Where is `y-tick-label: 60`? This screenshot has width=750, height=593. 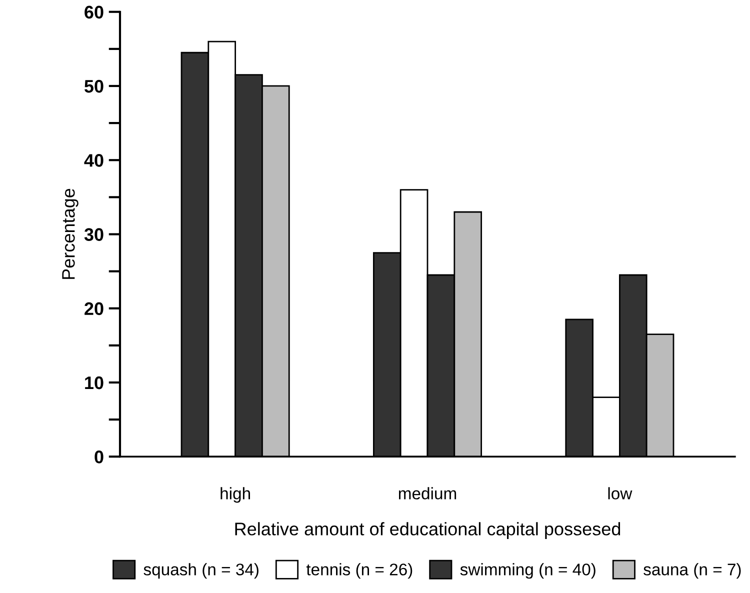
y-tick-label: 60 is located at coordinates (94, 12).